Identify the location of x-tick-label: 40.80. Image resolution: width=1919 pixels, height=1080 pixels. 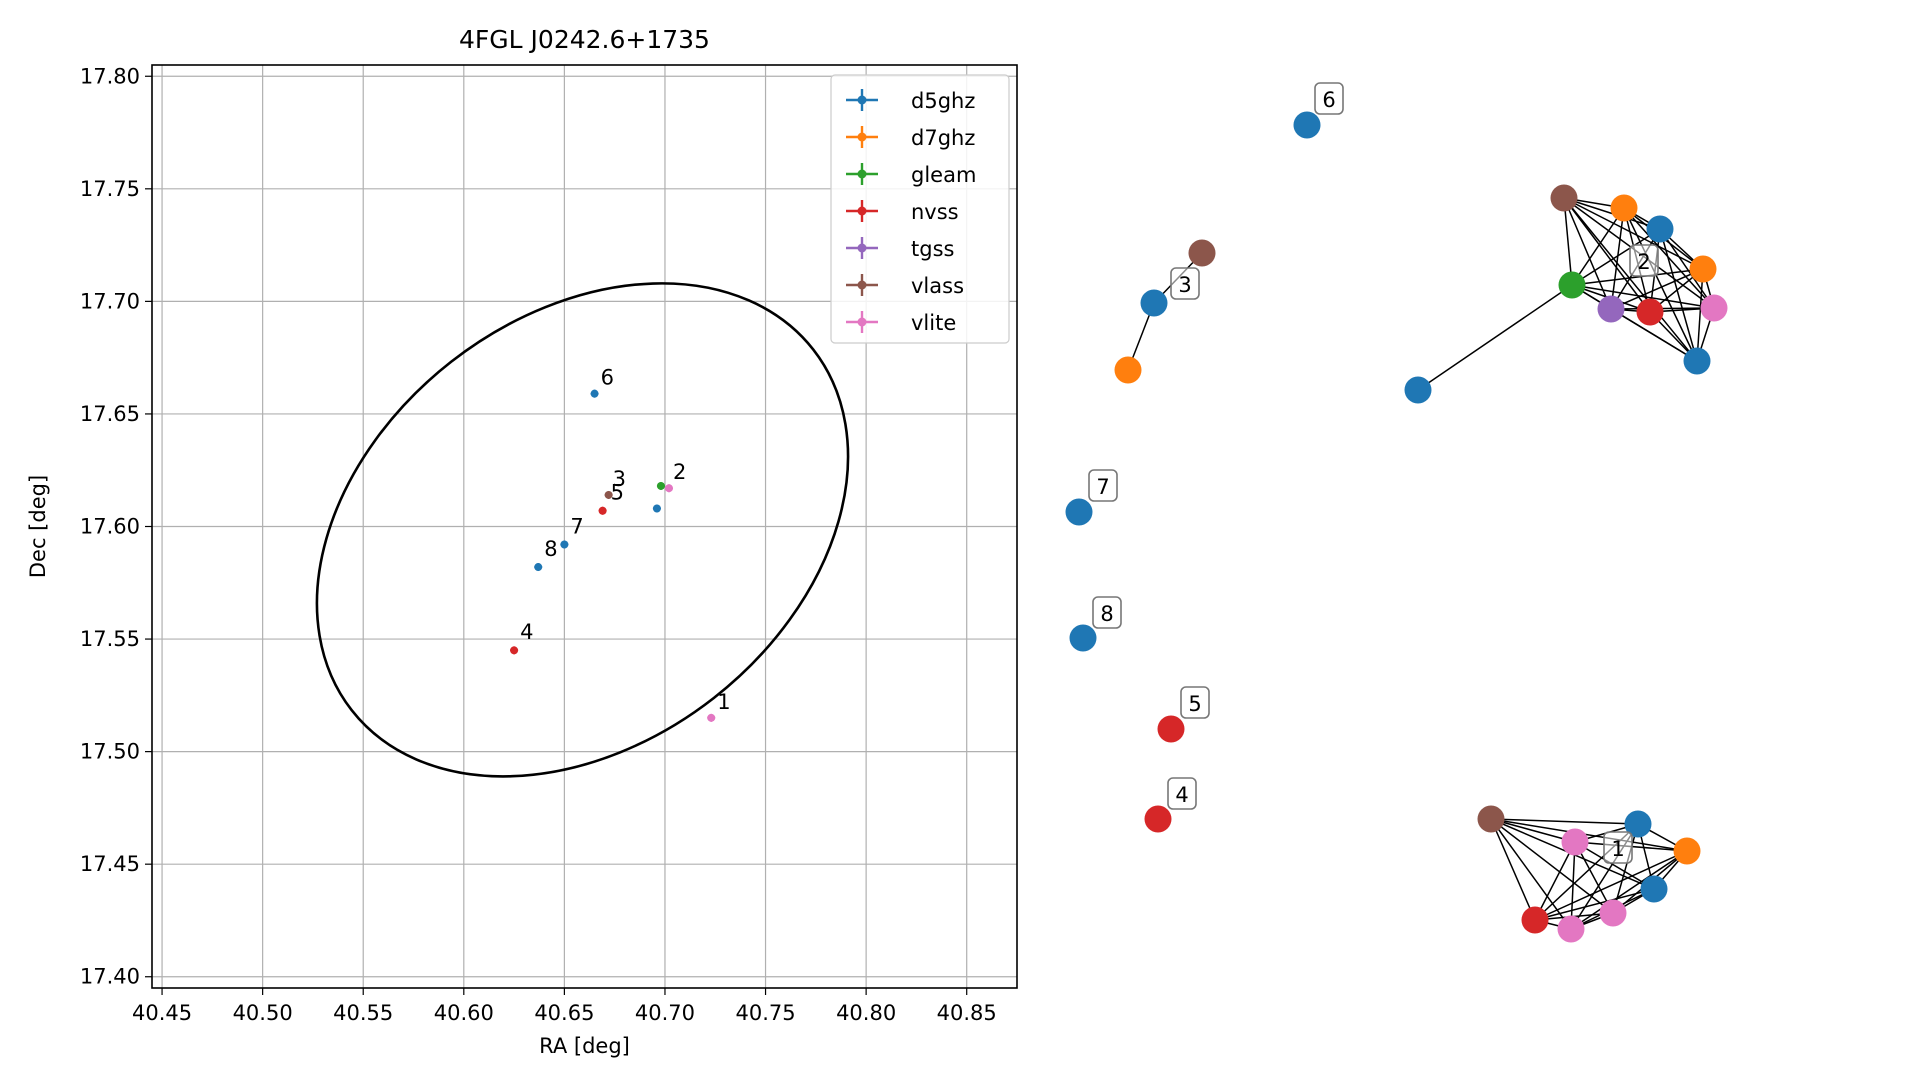
(866, 1013).